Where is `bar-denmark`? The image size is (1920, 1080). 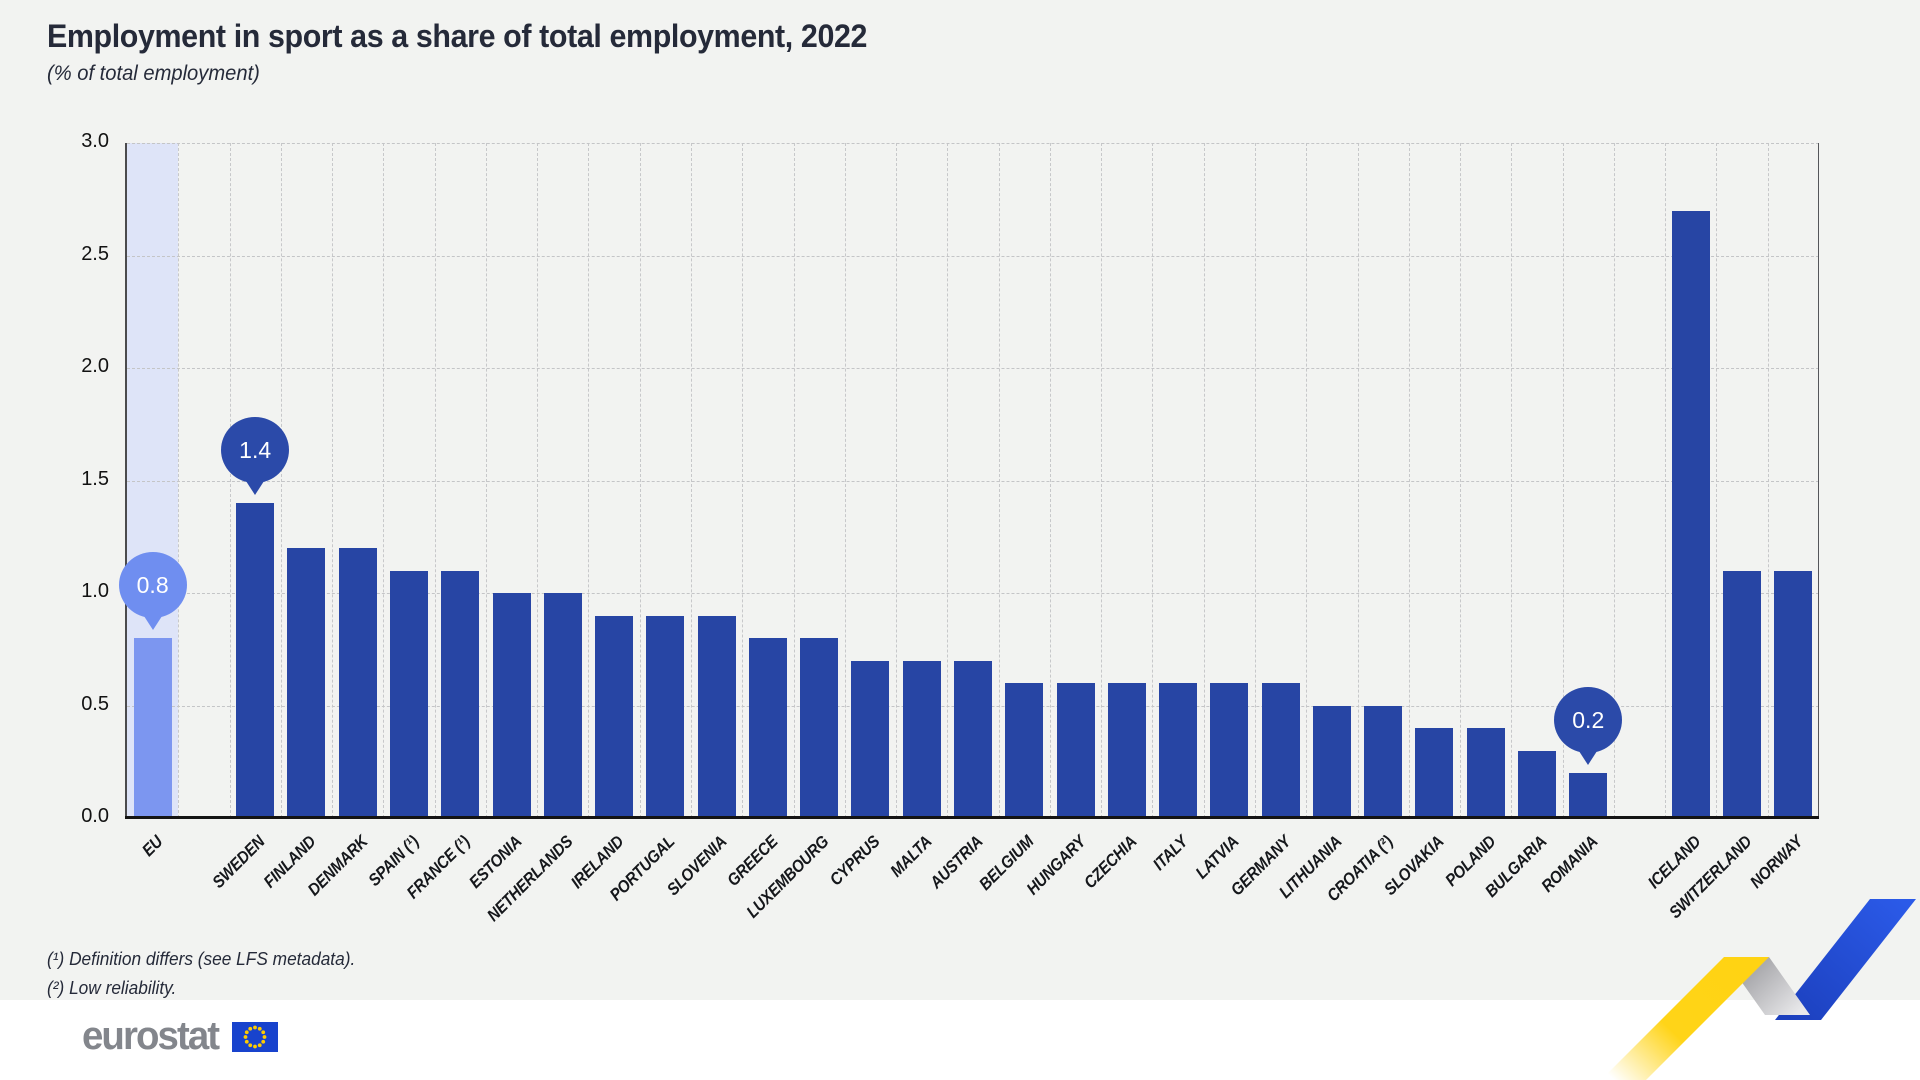 bar-denmark is located at coordinates (357, 683).